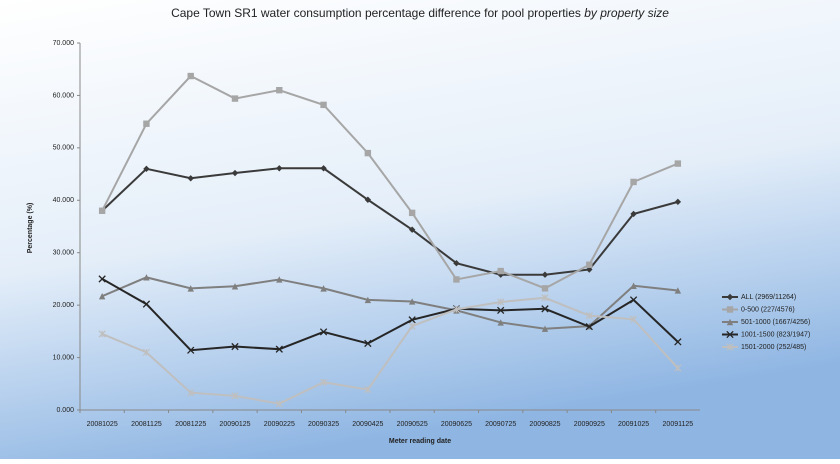  Describe the element at coordinates (775, 334) in the screenshot. I see `legend-label: 1001-1500 (823/1947)` at that location.